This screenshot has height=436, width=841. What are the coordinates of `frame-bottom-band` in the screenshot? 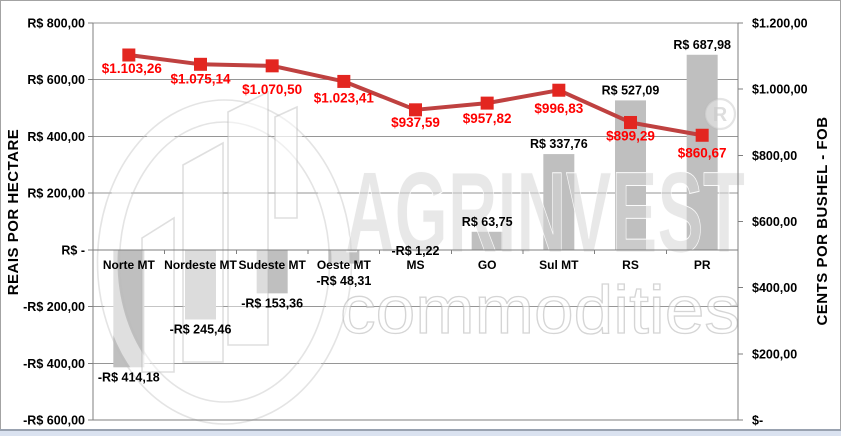 It's located at (420, 433).